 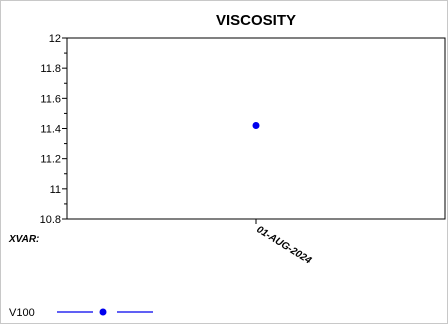 What do you see at coordinates (22, 313) in the screenshot?
I see `legend-label: V100` at bounding box center [22, 313].